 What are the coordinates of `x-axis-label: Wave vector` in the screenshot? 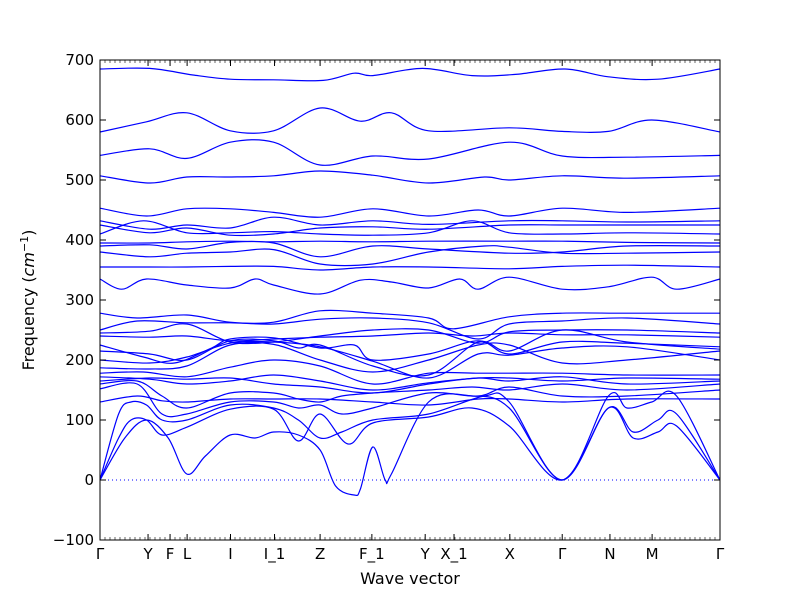 It's located at (410, 578).